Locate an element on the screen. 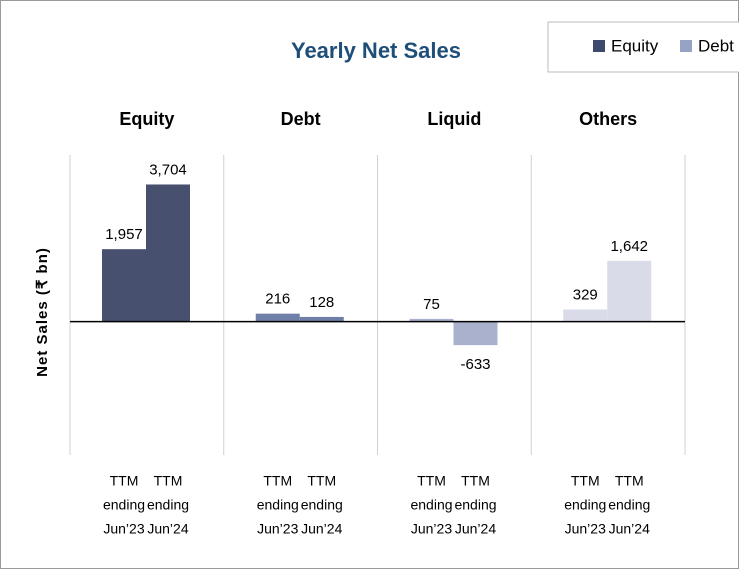 Image resolution: width=739 pixels, height=569 pixels. group-title: Others is located at coordinates (608, 119).